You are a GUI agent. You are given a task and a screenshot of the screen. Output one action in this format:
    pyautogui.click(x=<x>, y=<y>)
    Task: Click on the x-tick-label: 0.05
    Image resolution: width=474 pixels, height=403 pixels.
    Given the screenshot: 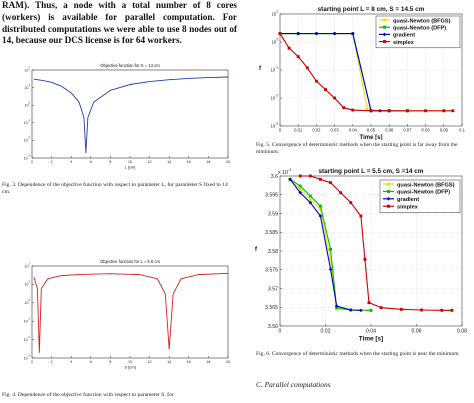 What is the action you would take?
    pyautogui.click(x=371, y=130)
    